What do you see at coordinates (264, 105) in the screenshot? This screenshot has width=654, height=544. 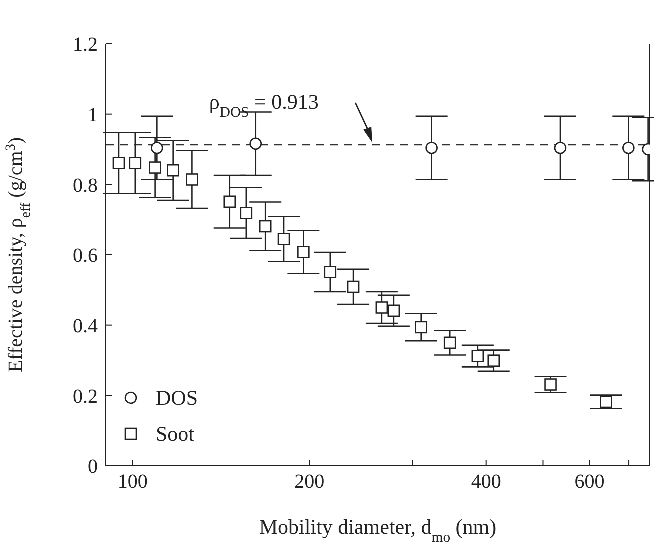 I see `ref-line-label: ρ$_{DOS}$ = 0.913` at bounding box center [264, 105].